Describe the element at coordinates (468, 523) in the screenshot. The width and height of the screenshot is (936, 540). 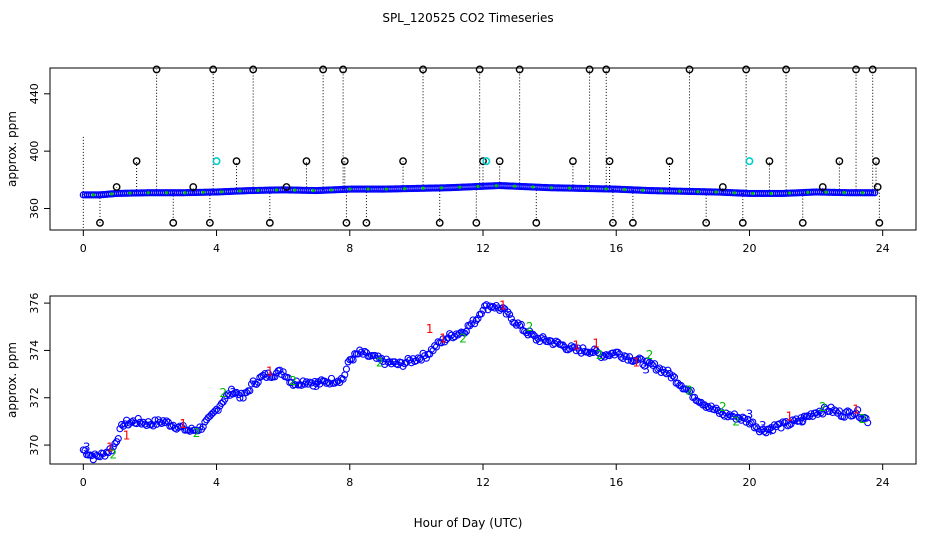
I see `x-axis-title: Hour of Day (UTC)` at that location.